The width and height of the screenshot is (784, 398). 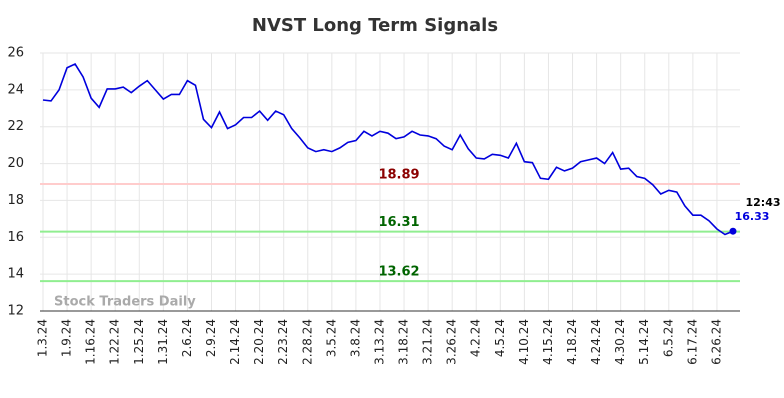 I want to click on x-tick-label: 2.9.24, so click(x=211, y=338).